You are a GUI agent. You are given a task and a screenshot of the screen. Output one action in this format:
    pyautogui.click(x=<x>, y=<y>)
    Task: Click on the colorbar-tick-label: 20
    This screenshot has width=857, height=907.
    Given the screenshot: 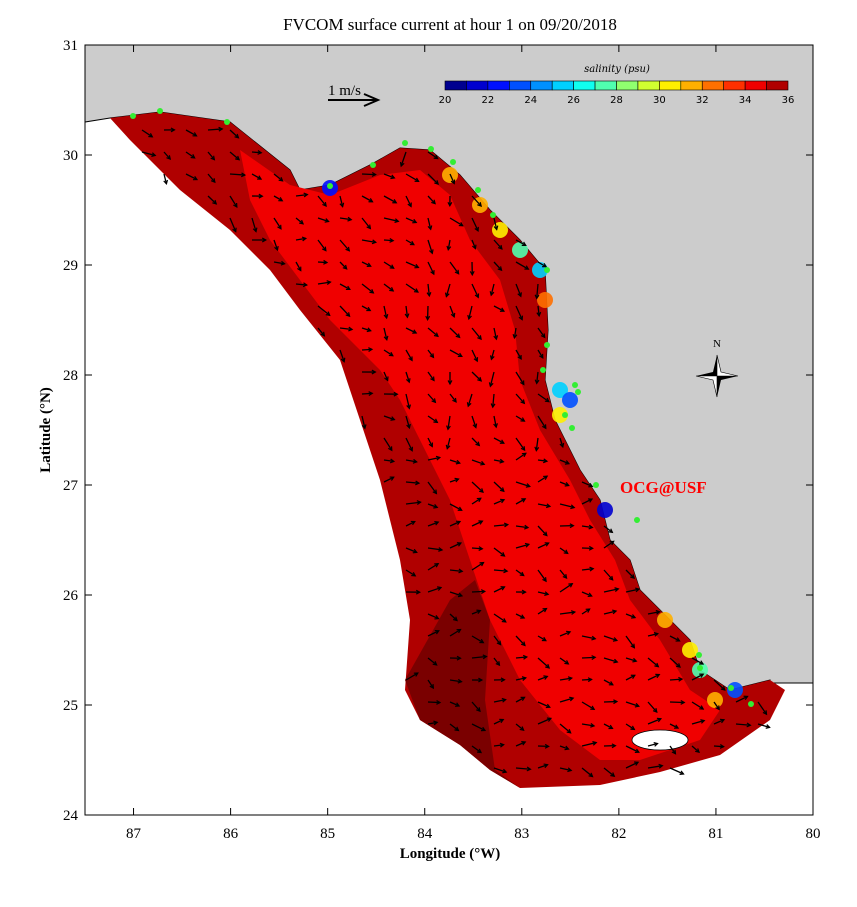 What is the action you would take?
    pyautogui.click(x=445, y=100)
    